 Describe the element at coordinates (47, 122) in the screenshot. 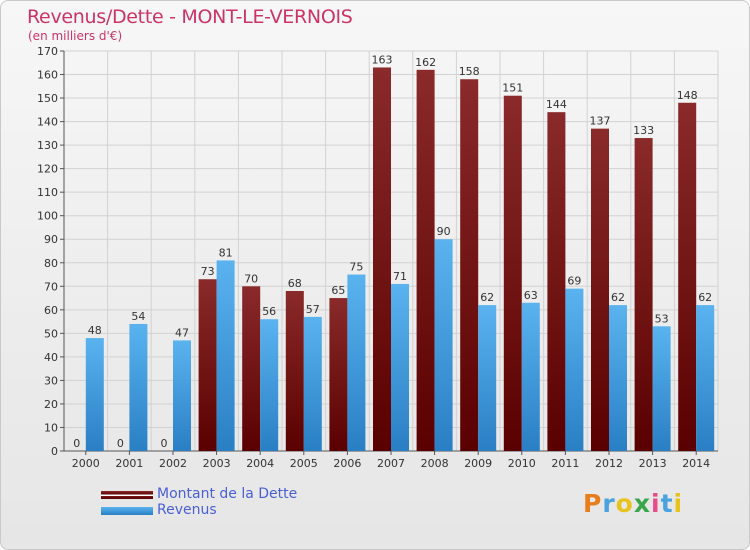

I see `y-tick-label: 140` at that location.